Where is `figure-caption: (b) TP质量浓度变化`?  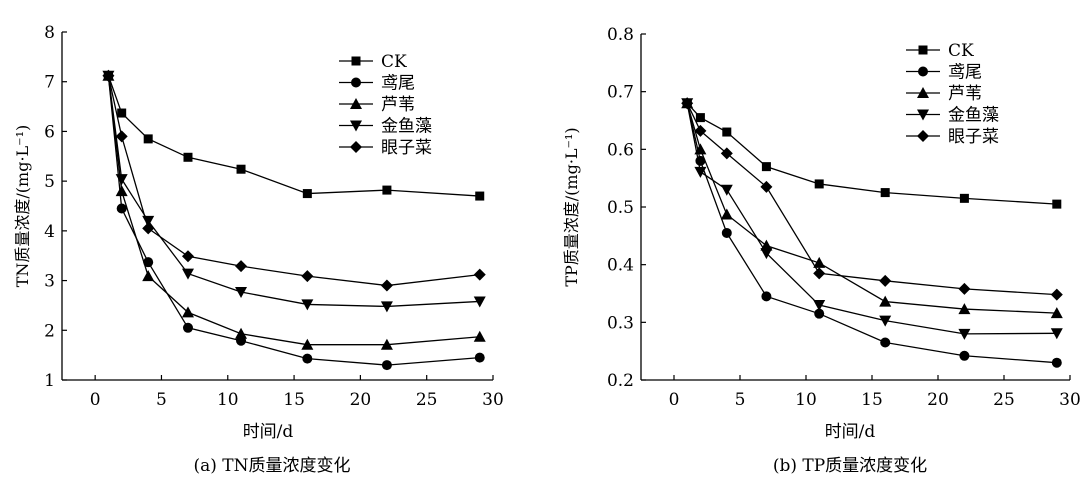 figure-caption: (b) TP质量浓度变化 is located at coordinates (850, 466).